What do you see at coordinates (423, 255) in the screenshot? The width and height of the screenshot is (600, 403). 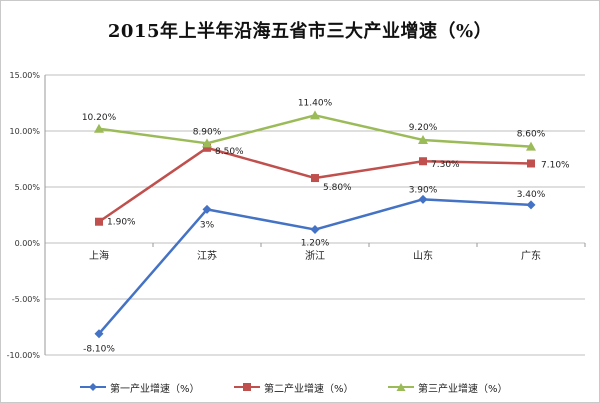 I see `x-tick-label: 山东` at bounding box center [423, 255].